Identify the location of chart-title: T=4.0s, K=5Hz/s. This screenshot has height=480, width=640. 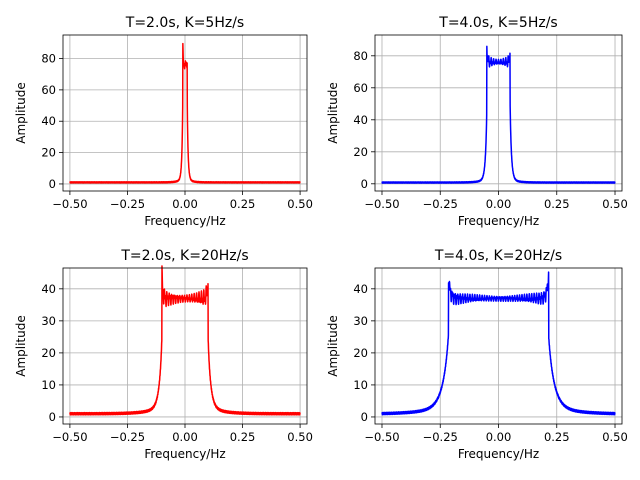
(497, 23).